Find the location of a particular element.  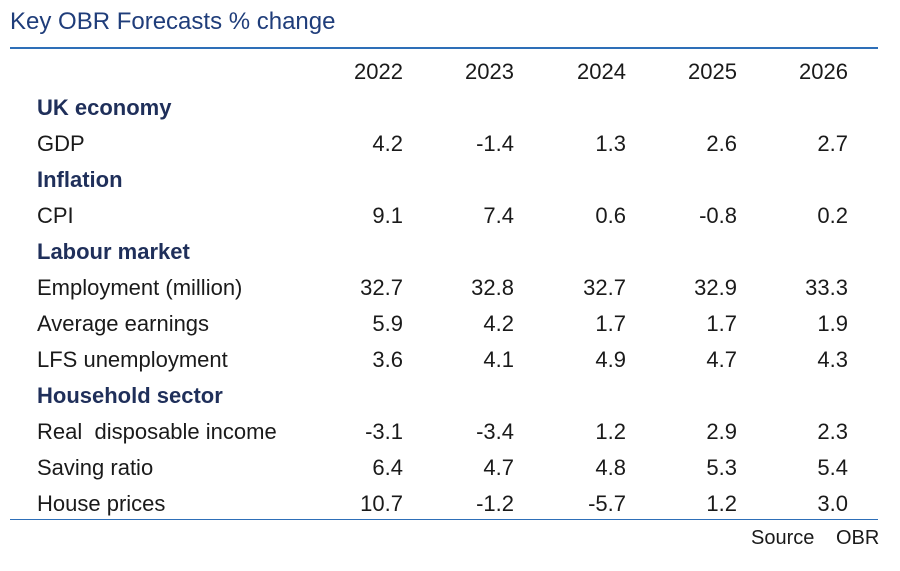

section-heading-row: Labour market is located at coordinates (450, 253).